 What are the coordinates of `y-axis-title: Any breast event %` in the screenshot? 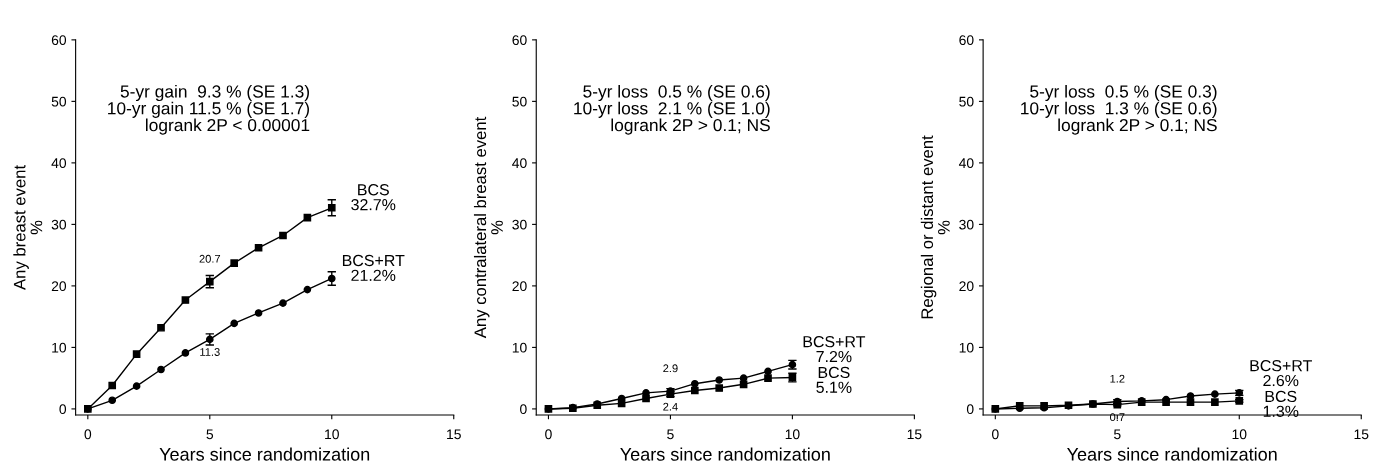 It's located at (28, 227).